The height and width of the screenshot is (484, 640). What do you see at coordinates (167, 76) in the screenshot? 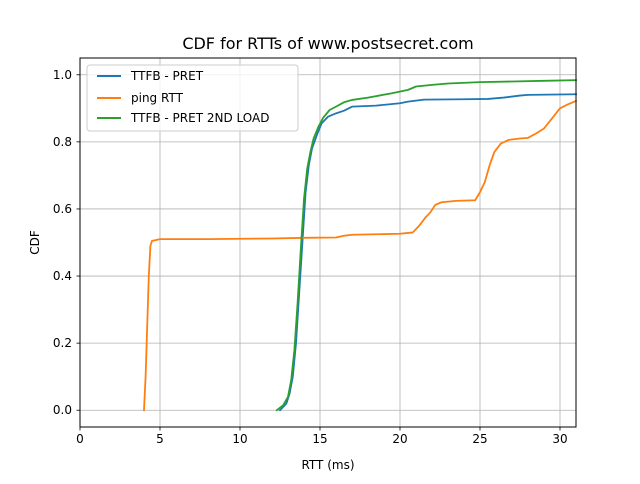
I see `legend-label-ttfb-pret: TTFB - PRET` at bounding box center [167, 76].